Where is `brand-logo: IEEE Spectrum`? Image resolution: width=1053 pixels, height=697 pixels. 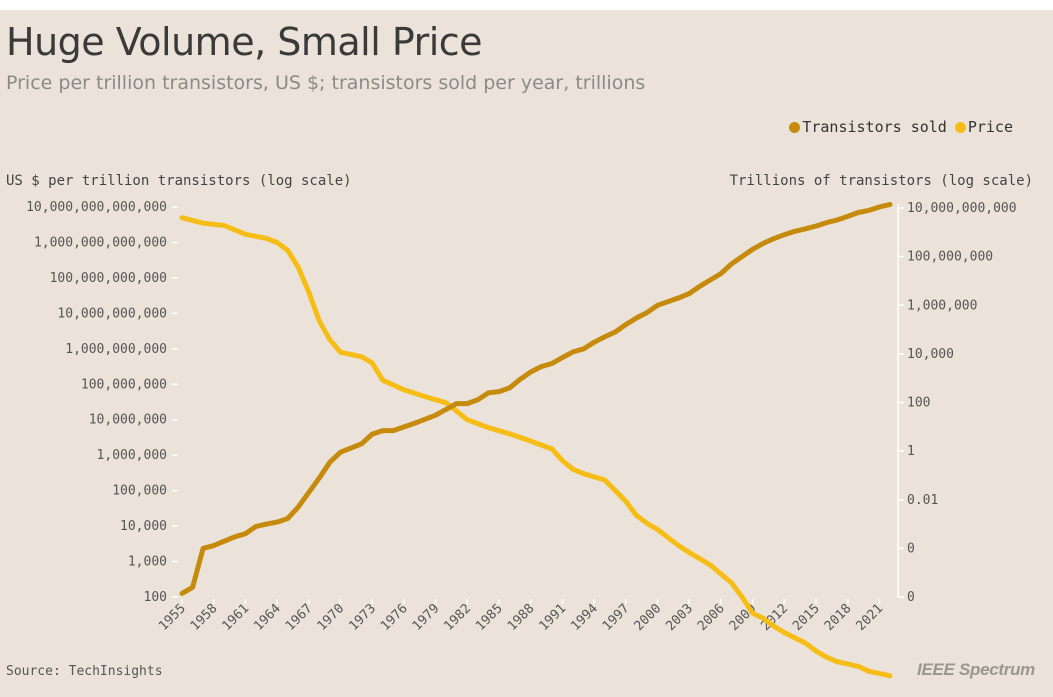
brand-logo: IEEE Spectrum is located at coordinates (976, 669).